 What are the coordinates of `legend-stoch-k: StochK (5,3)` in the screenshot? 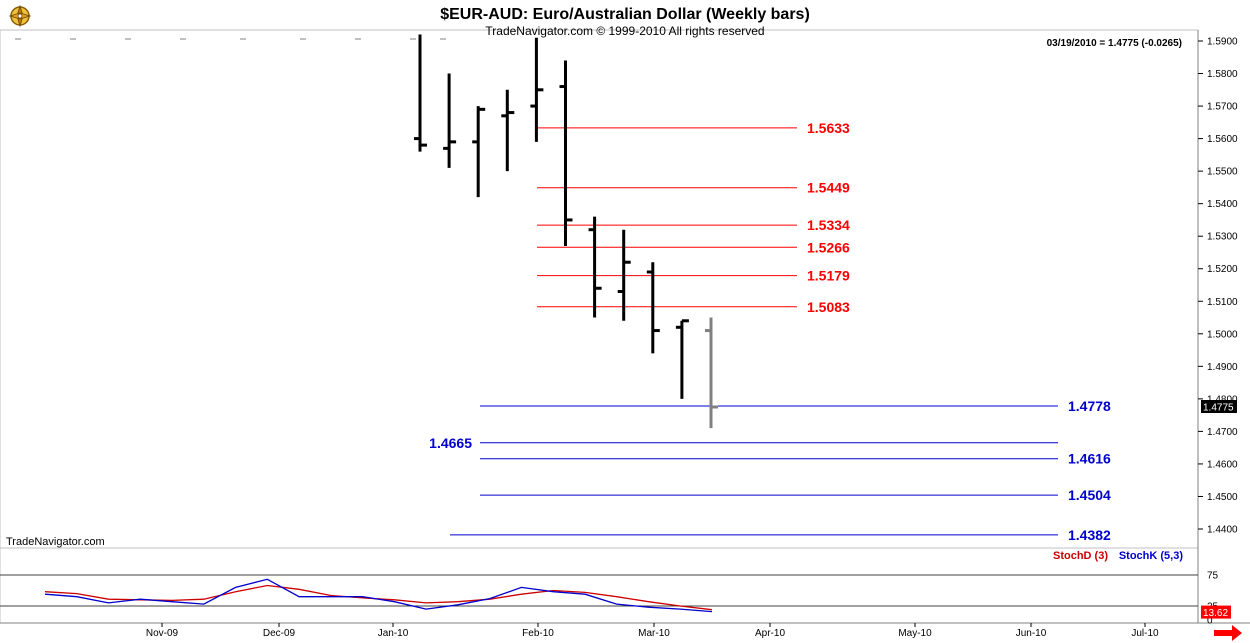 It's located at (1151, 556).